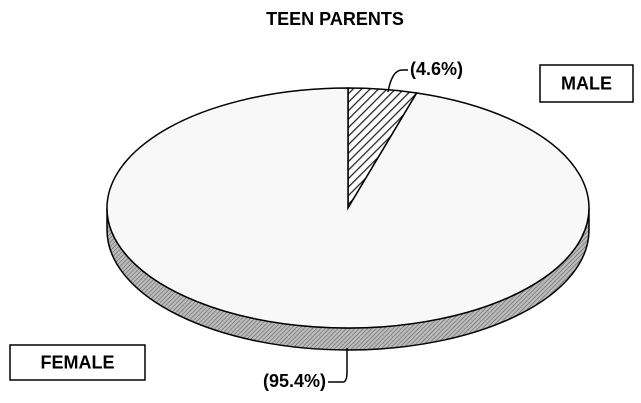 The image size is (641, 403). Describe the element at coordinates (294, 381) in the screenshot. I see `value-label: (95.4%)` at that location.